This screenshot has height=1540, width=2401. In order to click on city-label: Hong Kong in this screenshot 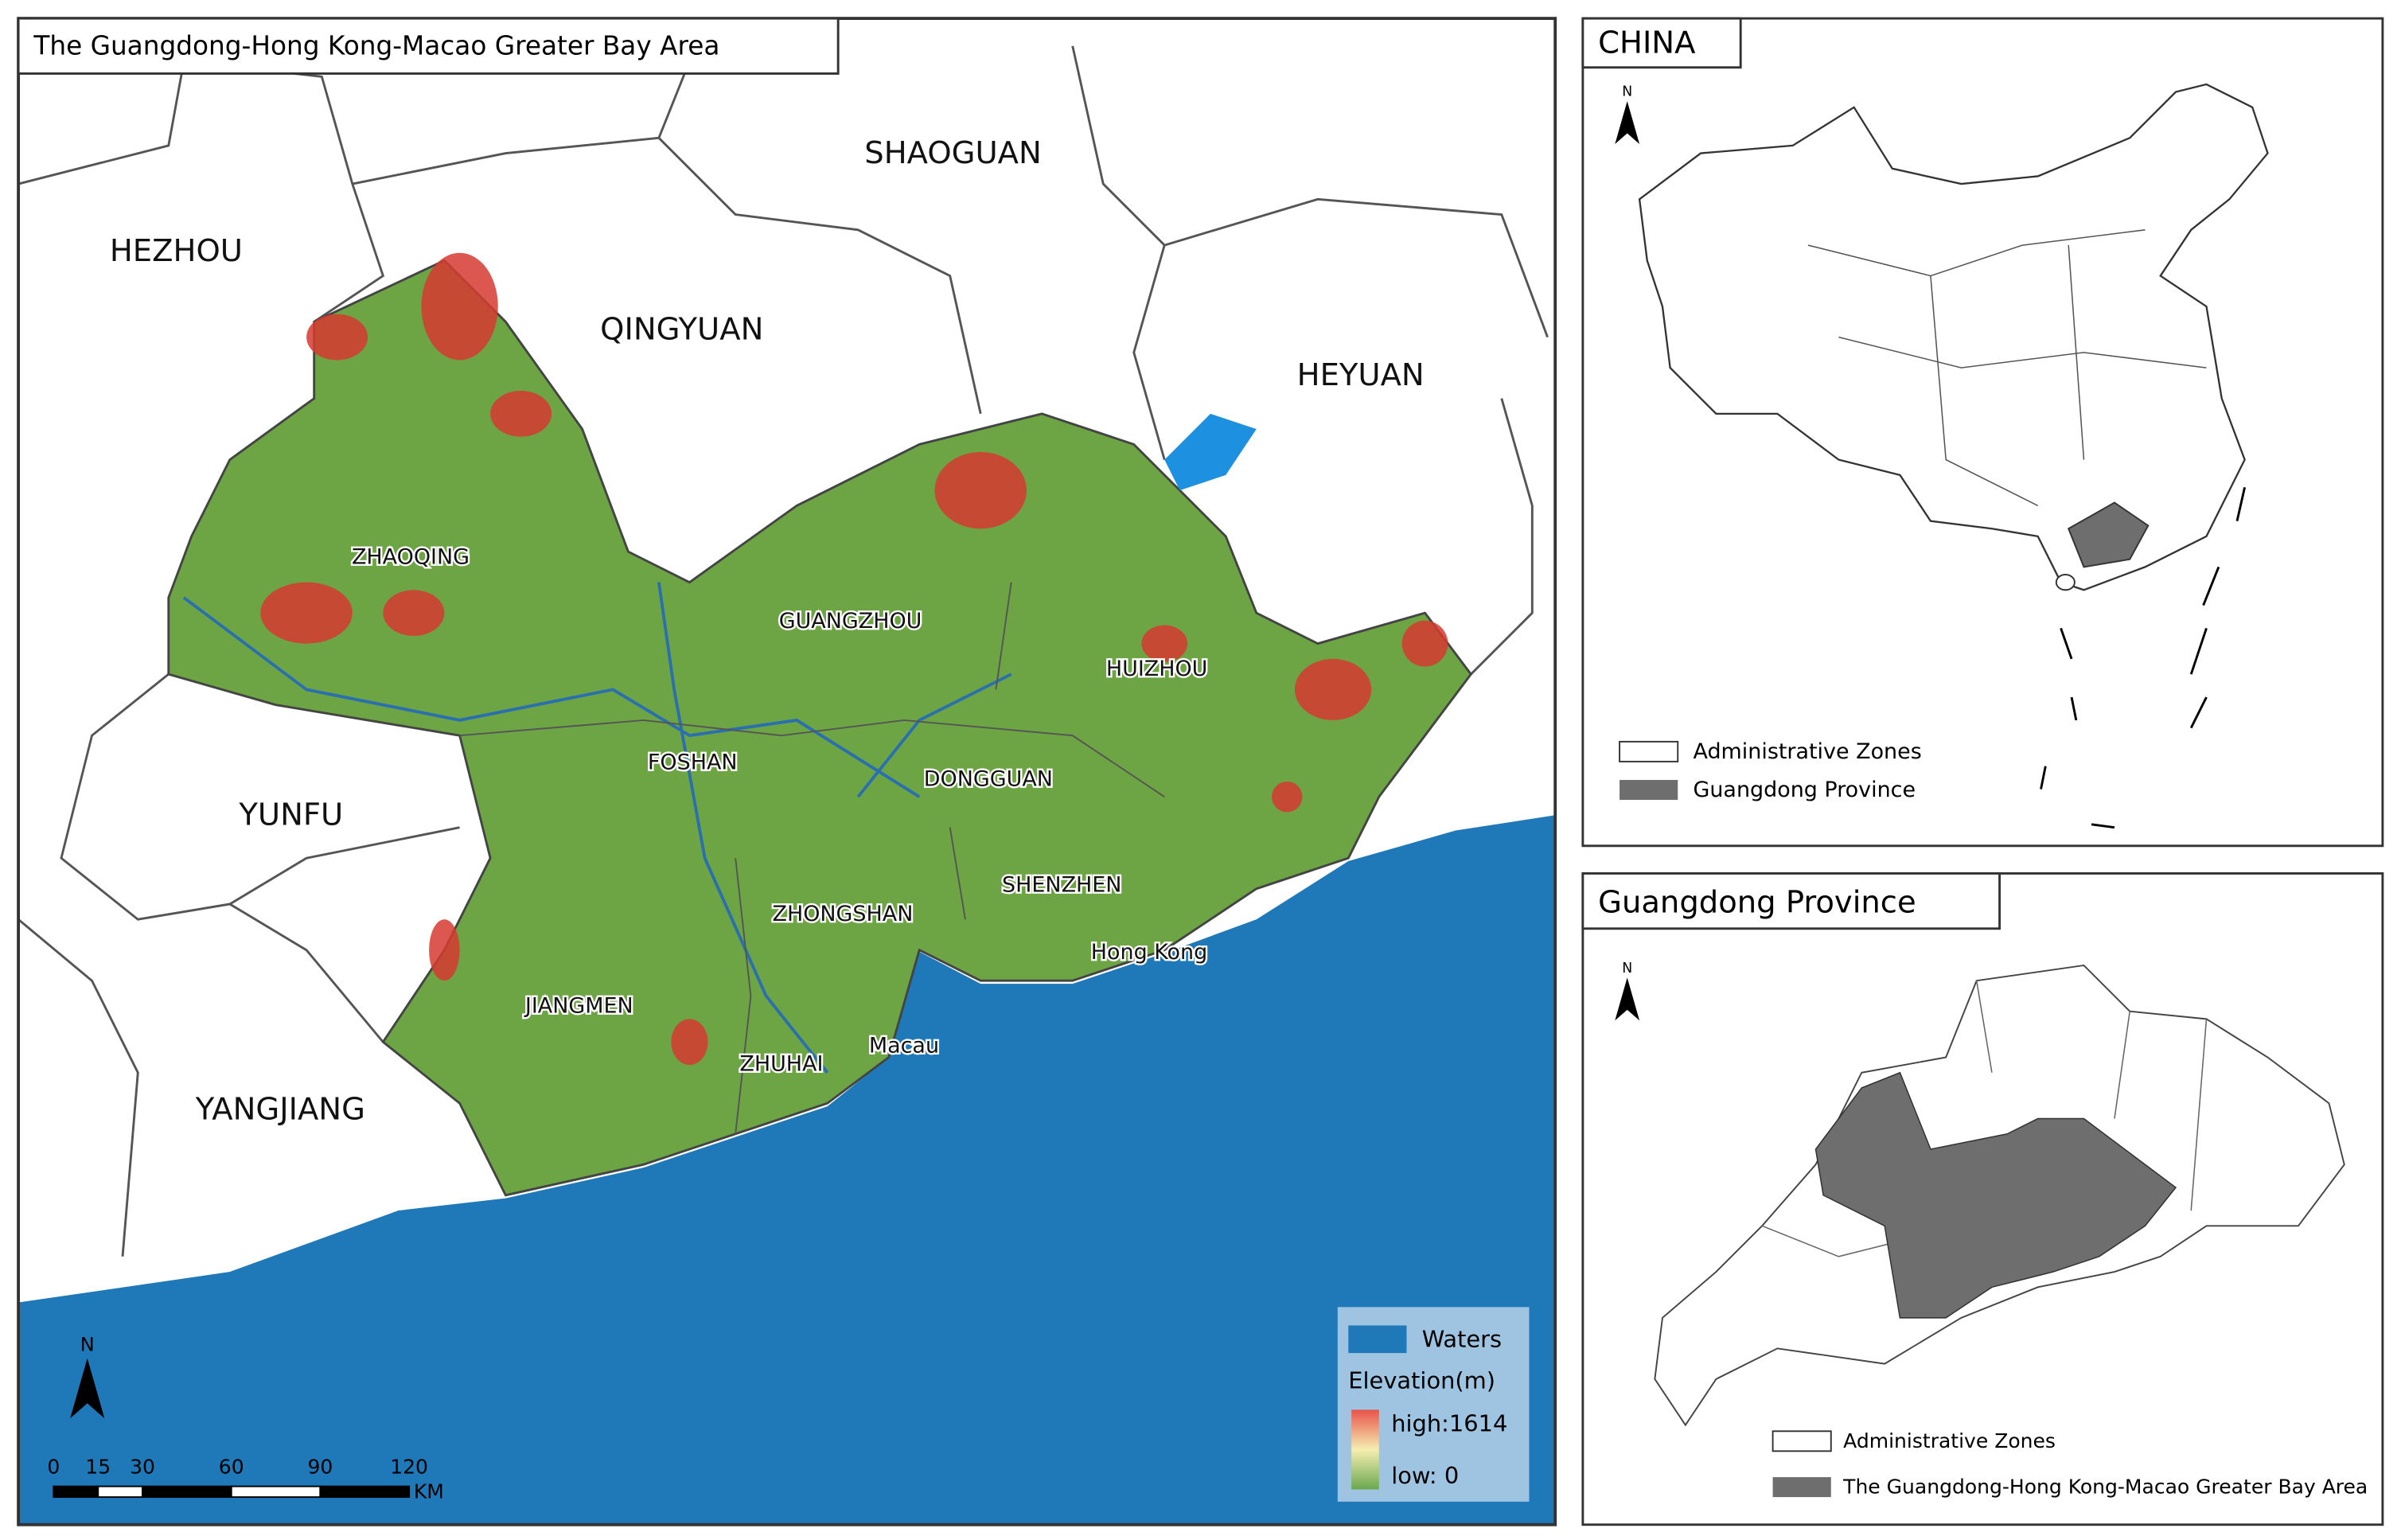, I will do `click(1149, 952)`.